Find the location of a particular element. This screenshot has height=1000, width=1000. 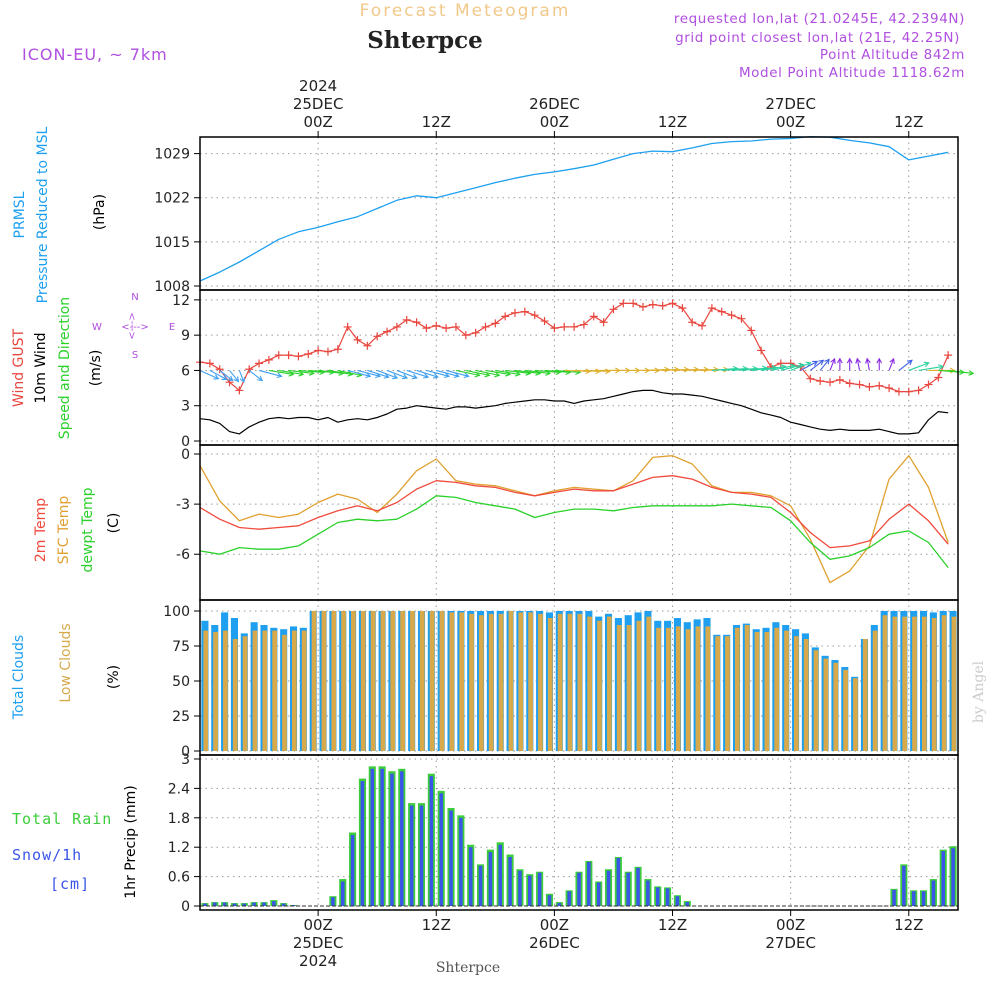

wind-ytick-label: 6 is located at coordinates (185, 371).